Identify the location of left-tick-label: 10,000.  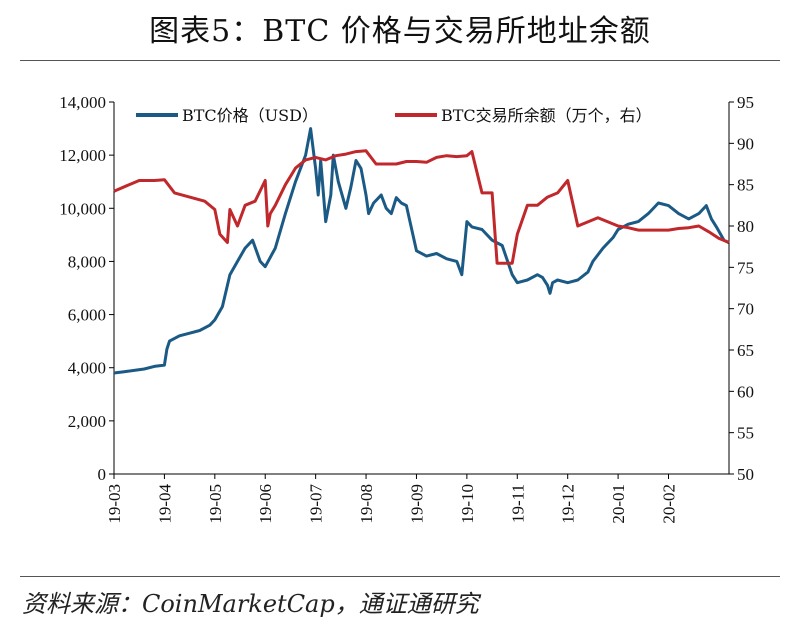
(82, 208).